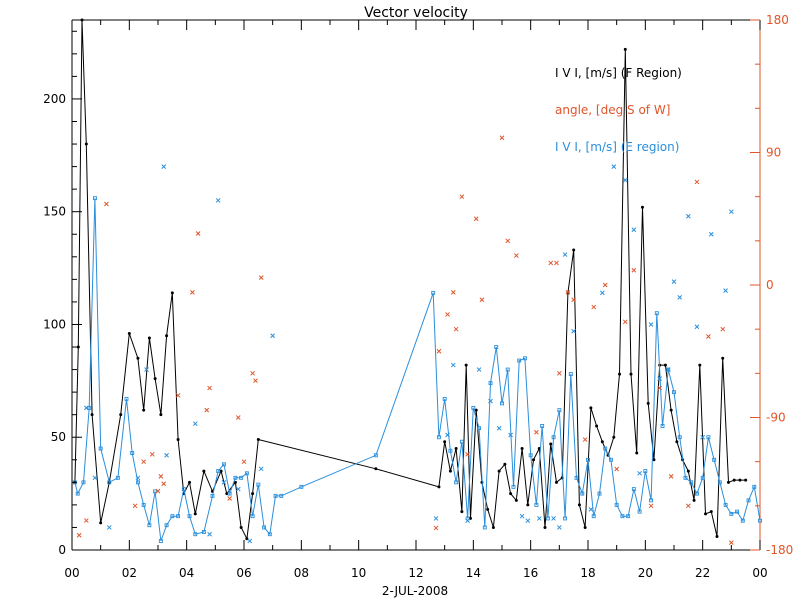 The width and height of the screenshot is (800, 600). I want to click on legend-entry: I V I, [m/s] (F Region), so click(618, 73).